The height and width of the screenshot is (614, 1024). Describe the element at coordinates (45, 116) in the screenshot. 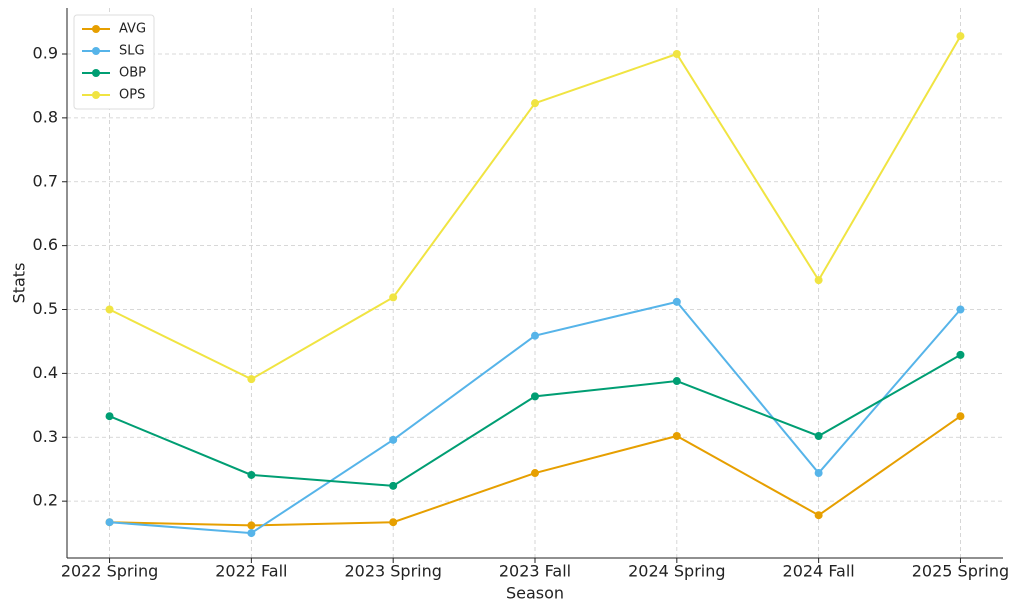

I see `y-tick-label: 0.8` at that location.